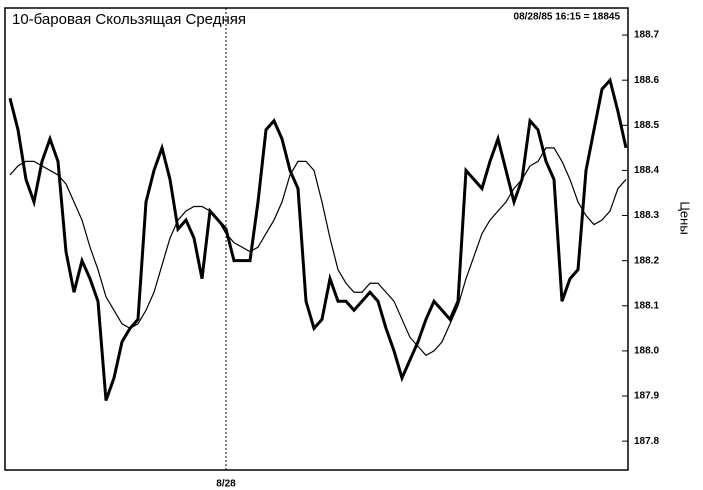 This screenshot has width=703, height=490. Describe the element at coordinates (646, 441) in the screenshot. I see `y-tick-label: 187.8` at that location.